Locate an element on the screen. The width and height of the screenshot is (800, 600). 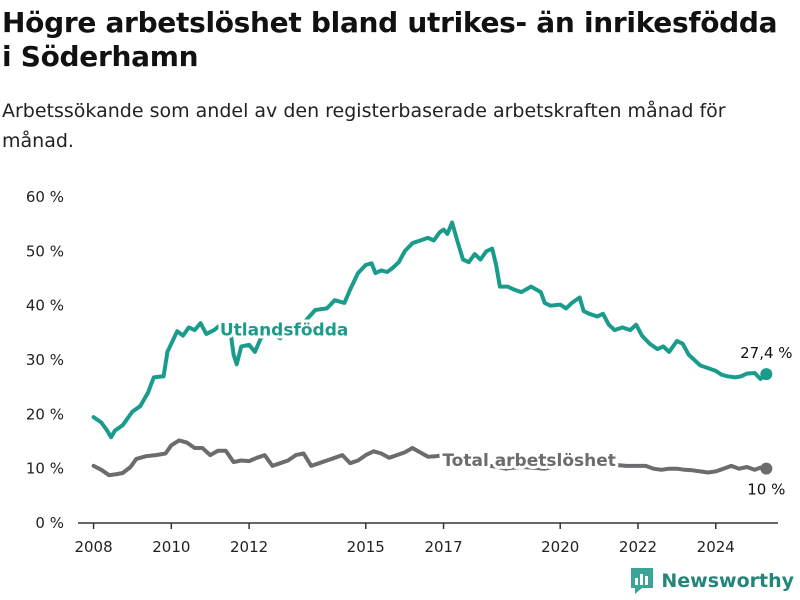
x-tick-label: 2024 is located at coordinates (716, 547).